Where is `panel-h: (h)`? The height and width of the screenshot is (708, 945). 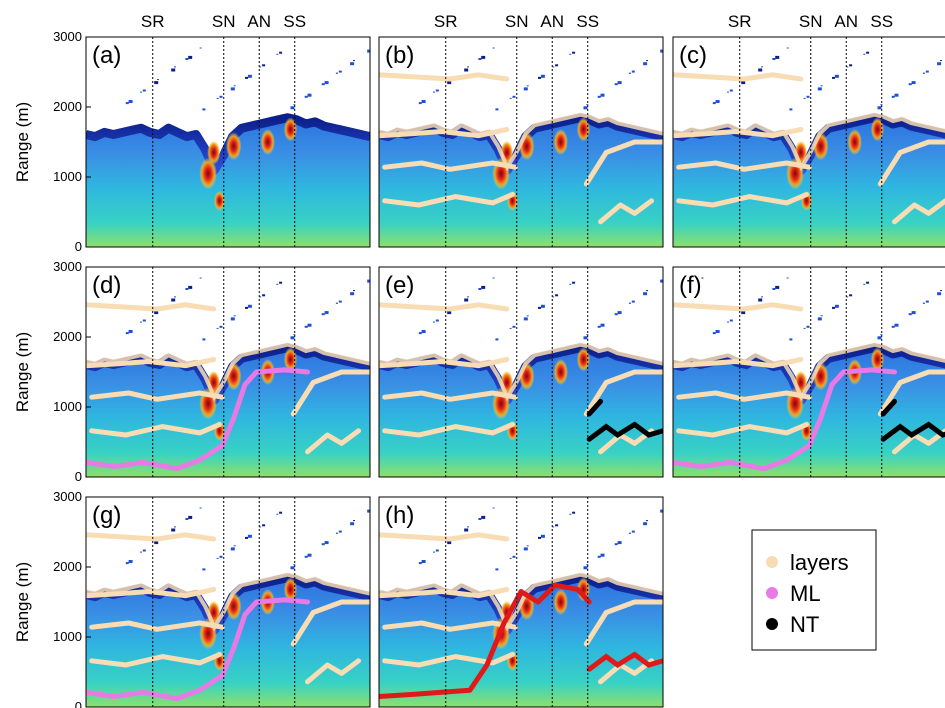
panel-h: (h) is located at coordinates (521, 602).